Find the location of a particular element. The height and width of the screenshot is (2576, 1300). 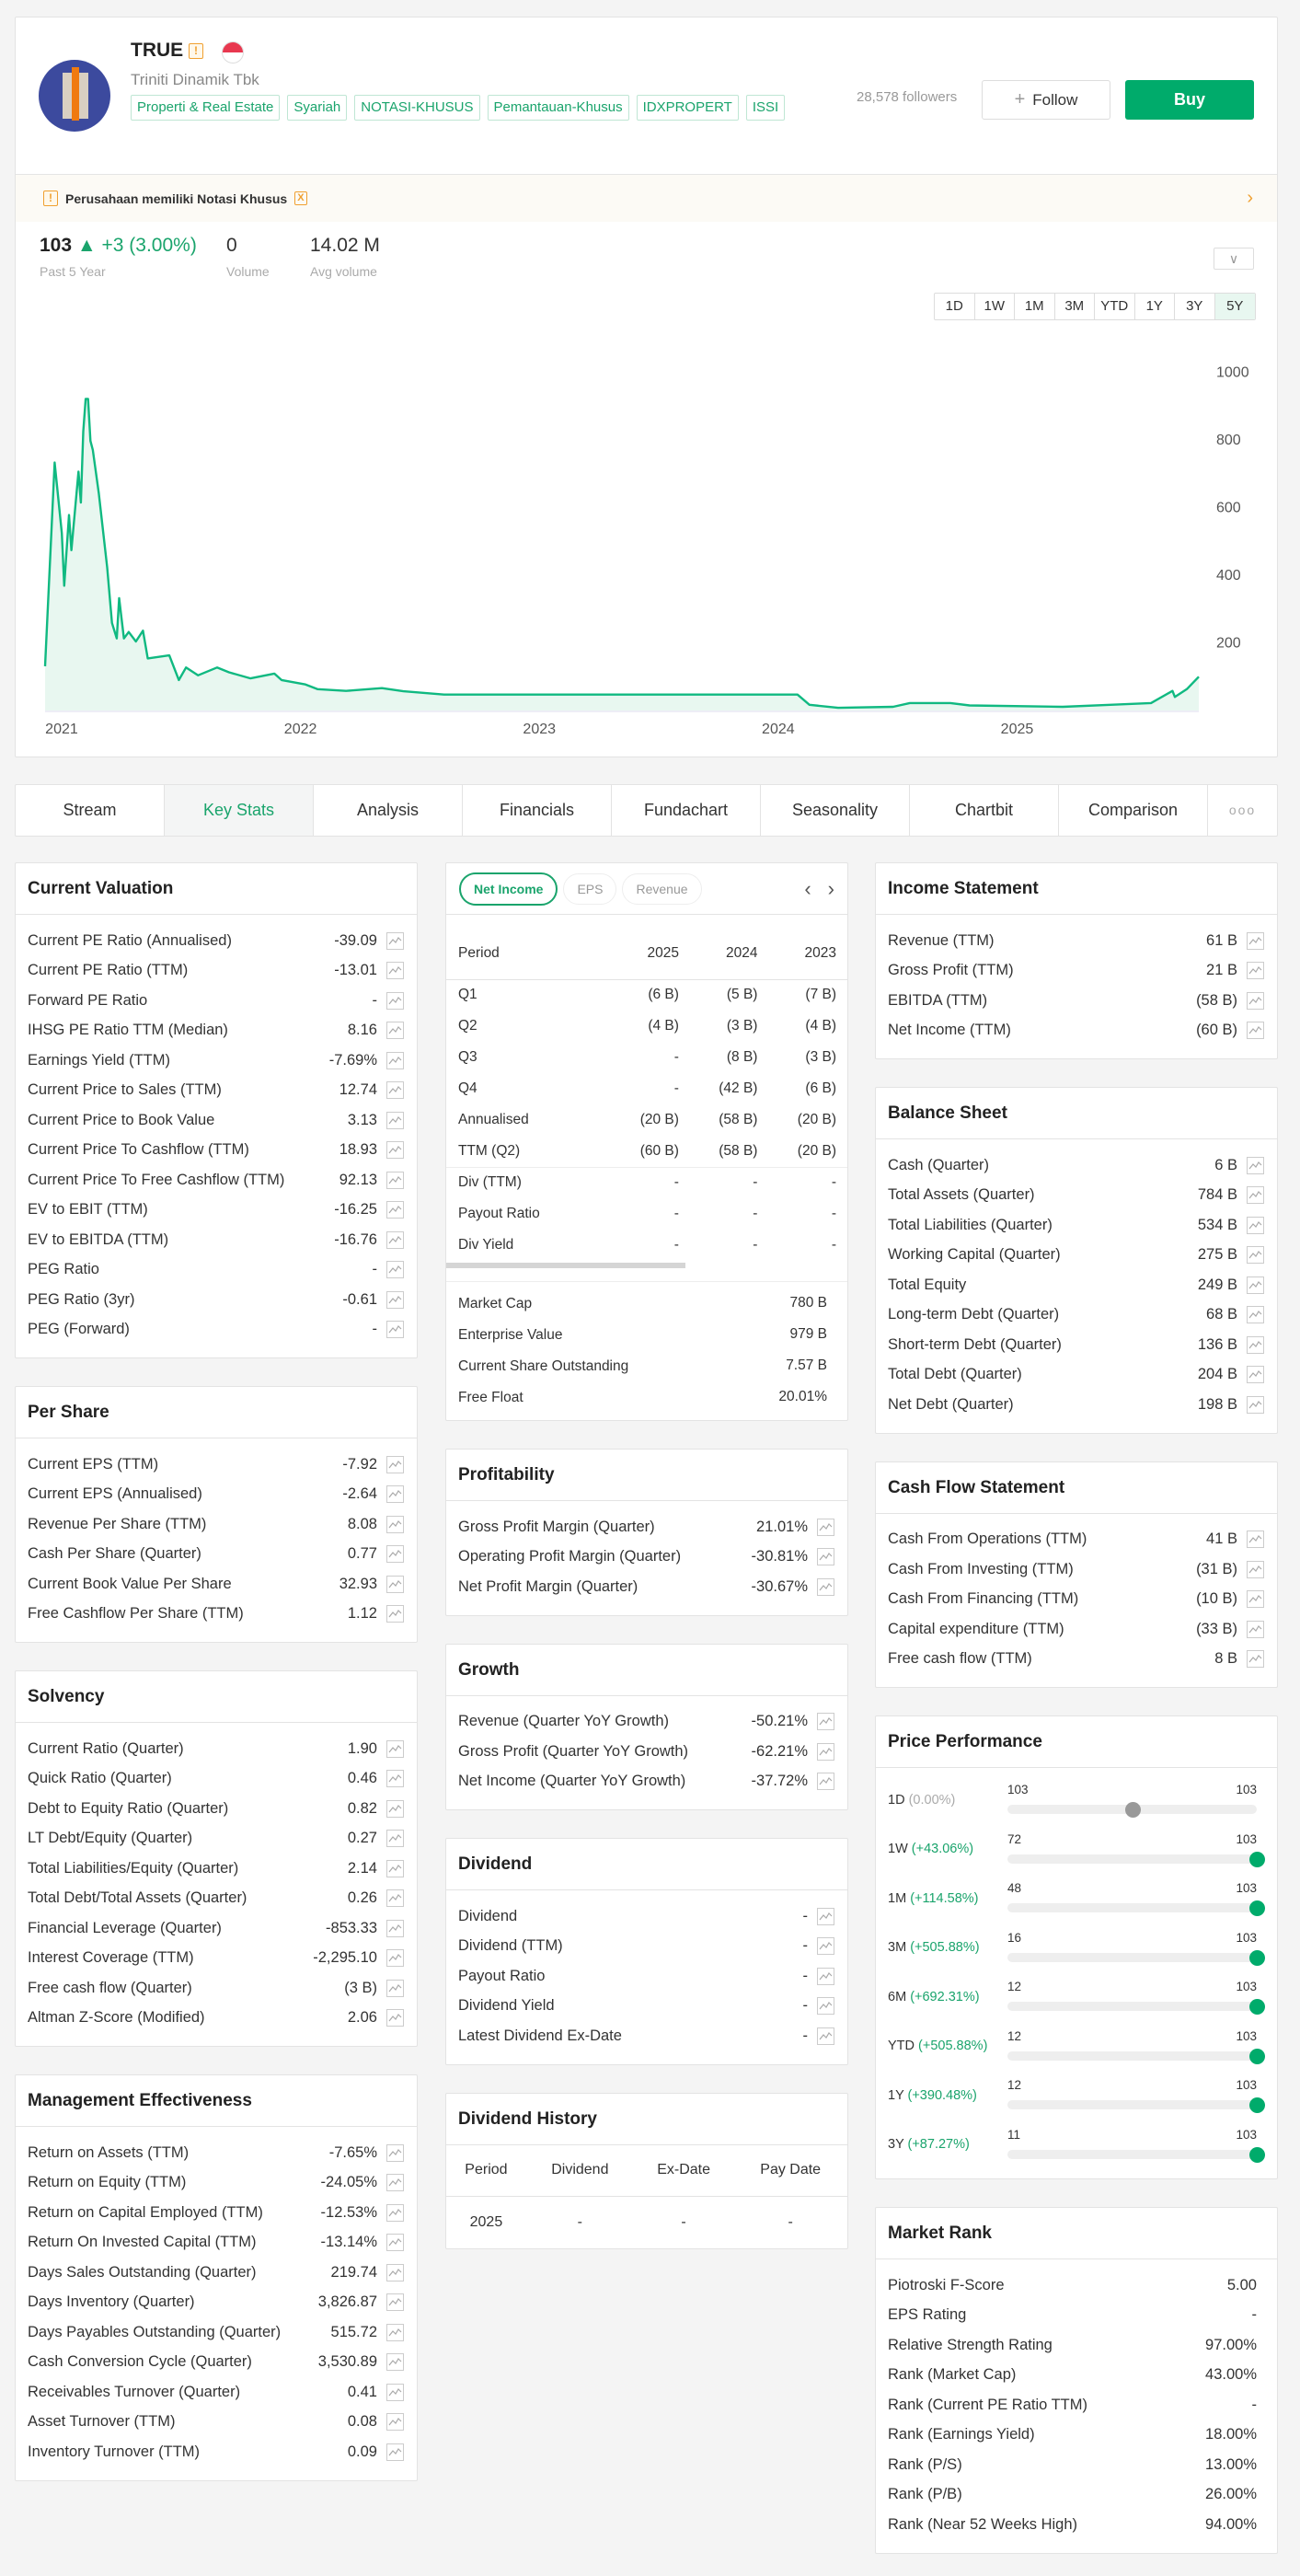

tag-badge: Syariah is located at coordinates (317, 108).